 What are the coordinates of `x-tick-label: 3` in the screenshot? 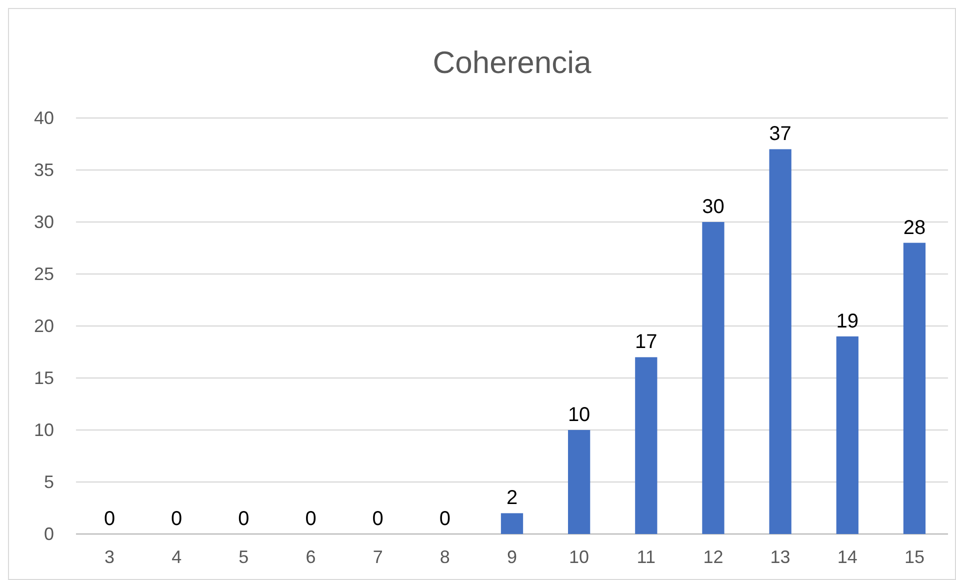 It's located at (109, 557).